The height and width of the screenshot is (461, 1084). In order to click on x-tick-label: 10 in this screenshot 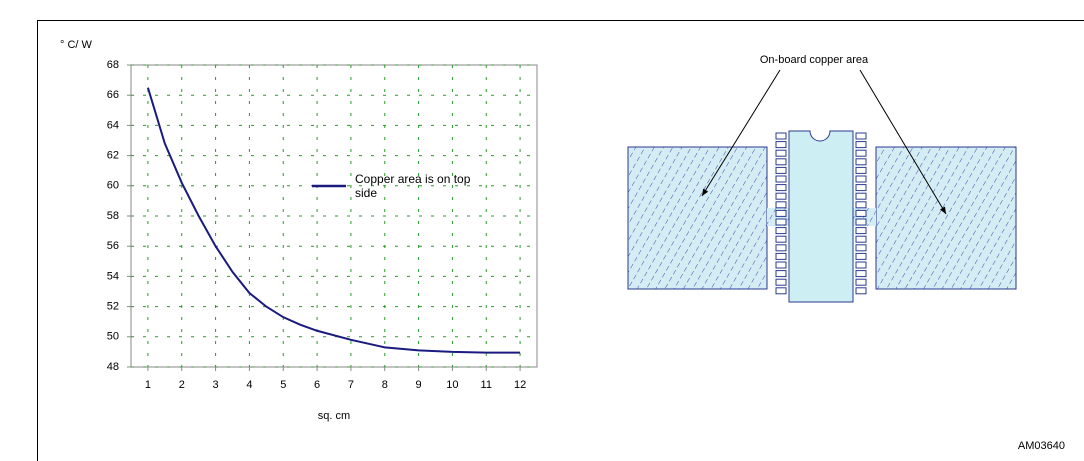, I will do `click(452, 385)`.